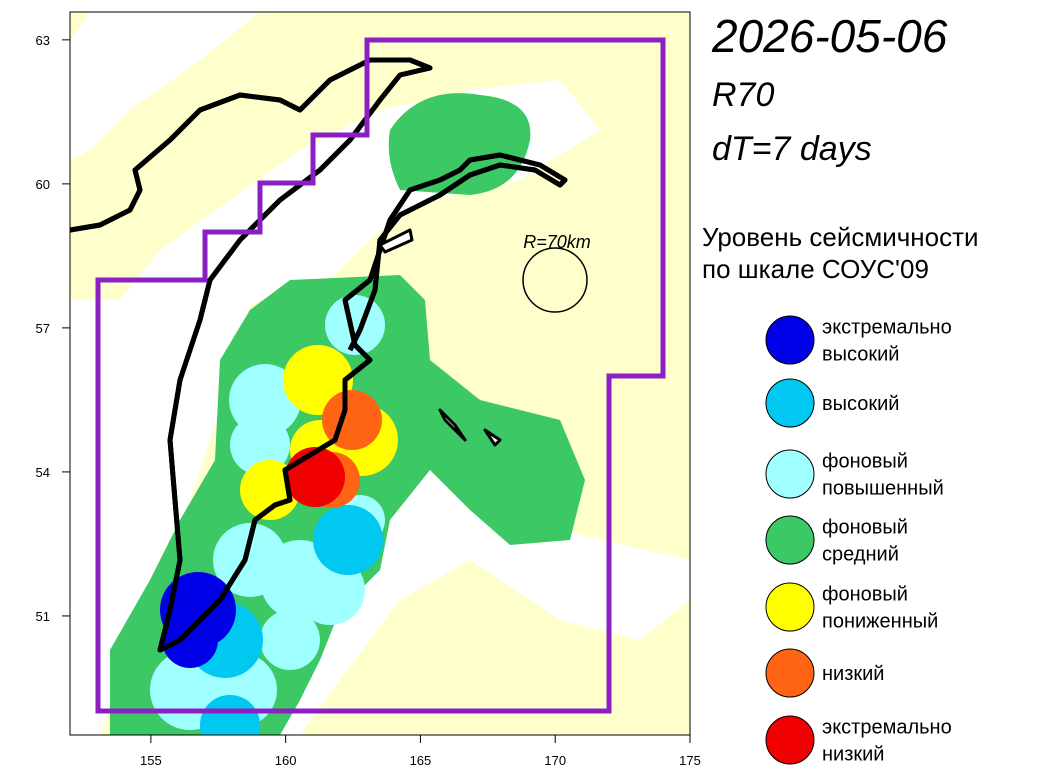 Image resolution: width=1044 pixels, height=784 pixels. I want to click on legend-label: повышенный, so click(883, 489).